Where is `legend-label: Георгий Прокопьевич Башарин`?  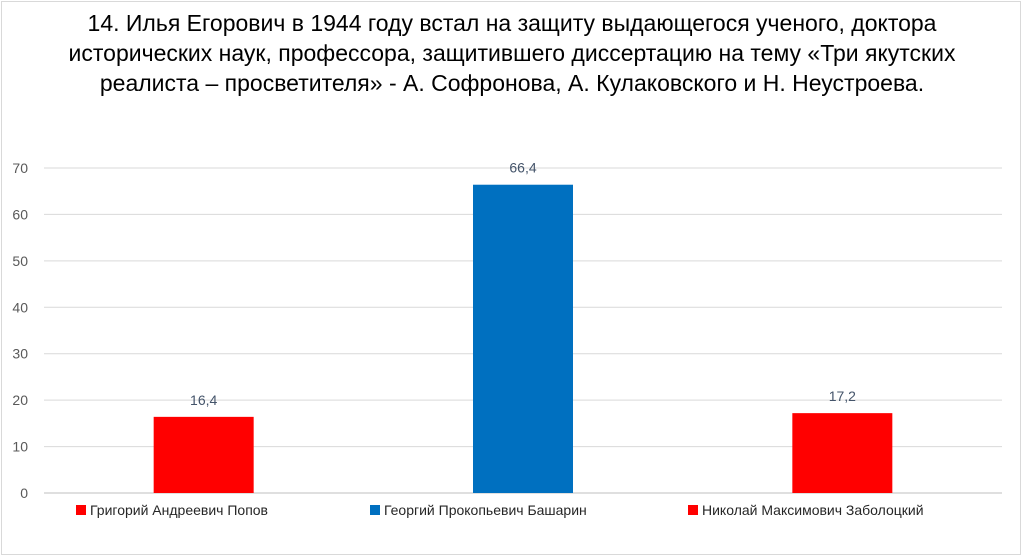 legend-label: Георгий Прокопьевич Башарин is located at coordinates (485, 510).